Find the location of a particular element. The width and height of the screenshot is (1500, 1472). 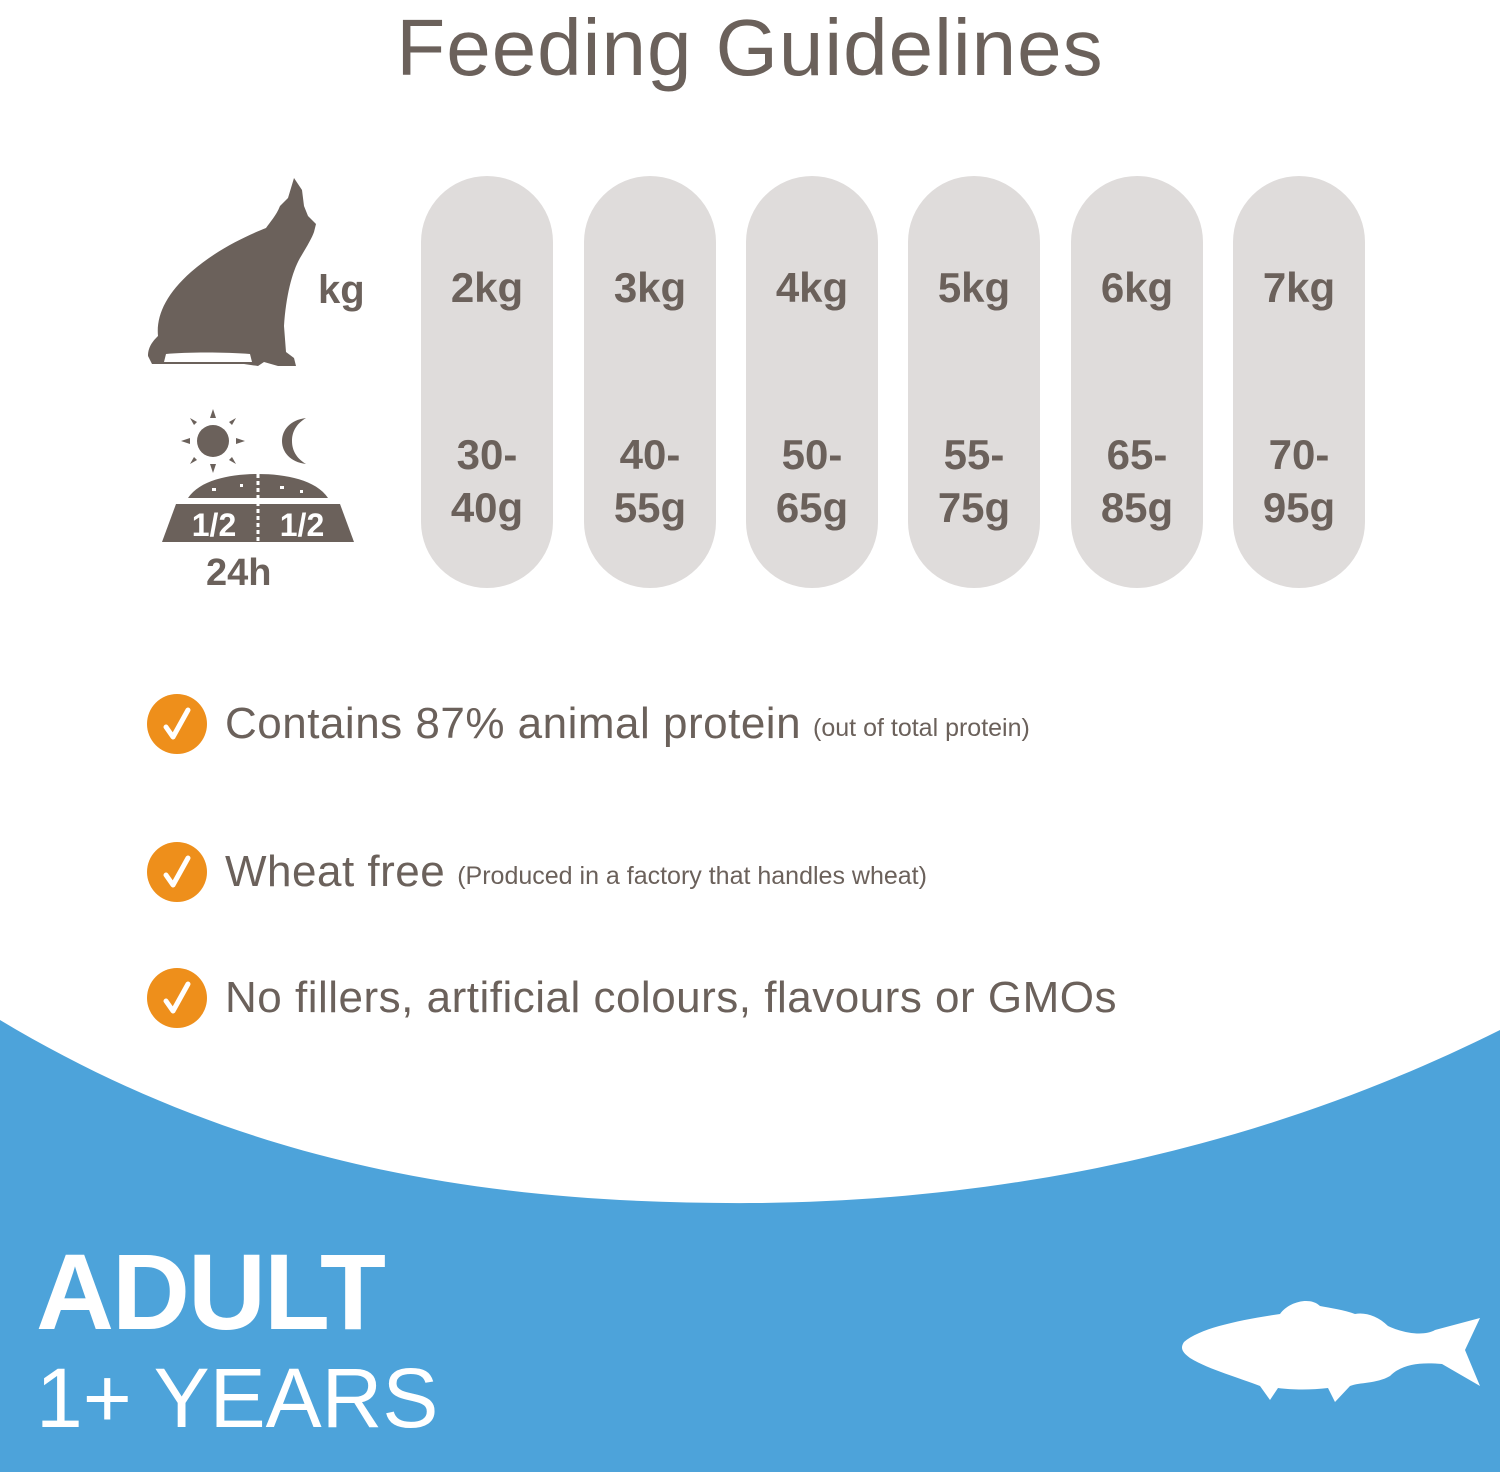

feeding-column-2kg: 2kg 30- 40g is located at coordinates (487, 382).